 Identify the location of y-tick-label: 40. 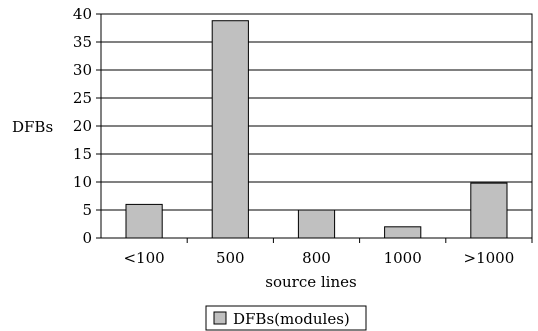
(82, 14).